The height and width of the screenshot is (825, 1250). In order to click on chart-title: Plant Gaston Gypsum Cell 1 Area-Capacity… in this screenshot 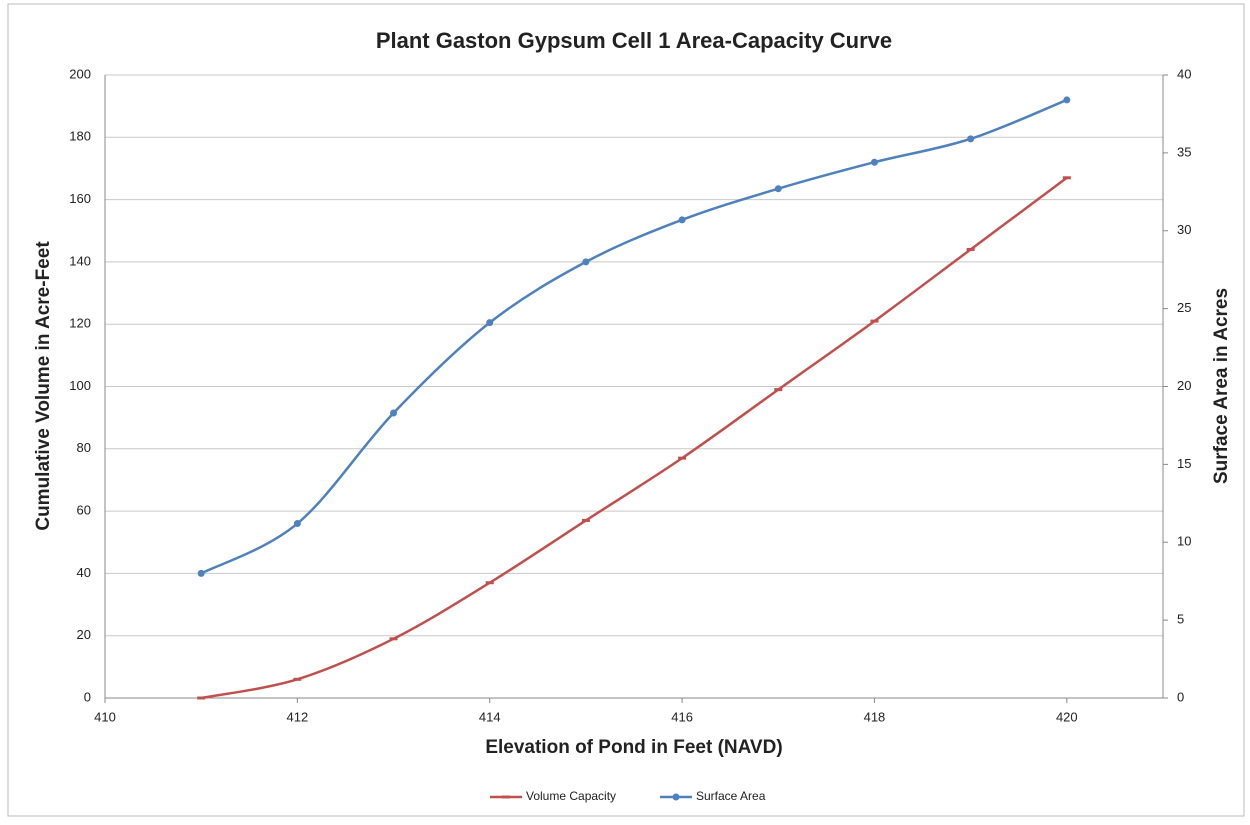, I will do `click(634, 40)`.